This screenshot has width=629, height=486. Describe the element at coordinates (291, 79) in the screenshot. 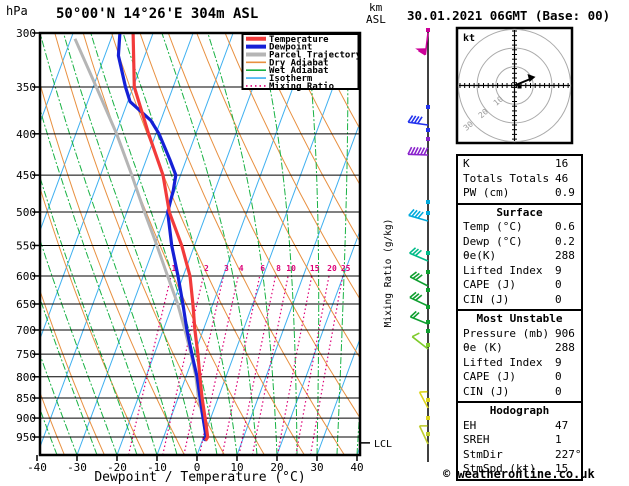

I see `legend-label: Isotherm` at that location.